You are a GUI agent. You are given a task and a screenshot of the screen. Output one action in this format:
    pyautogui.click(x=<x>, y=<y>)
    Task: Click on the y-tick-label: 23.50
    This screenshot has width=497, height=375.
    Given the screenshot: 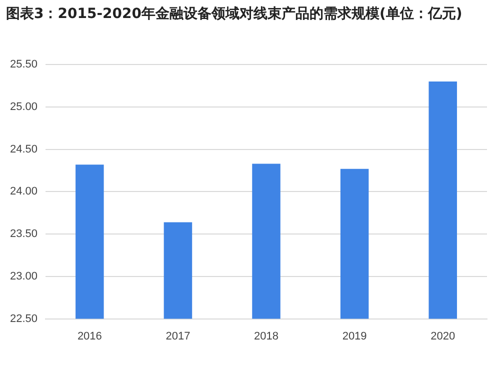 What is the action you would take?
    pyautogui.click(x=24, y=234)
    